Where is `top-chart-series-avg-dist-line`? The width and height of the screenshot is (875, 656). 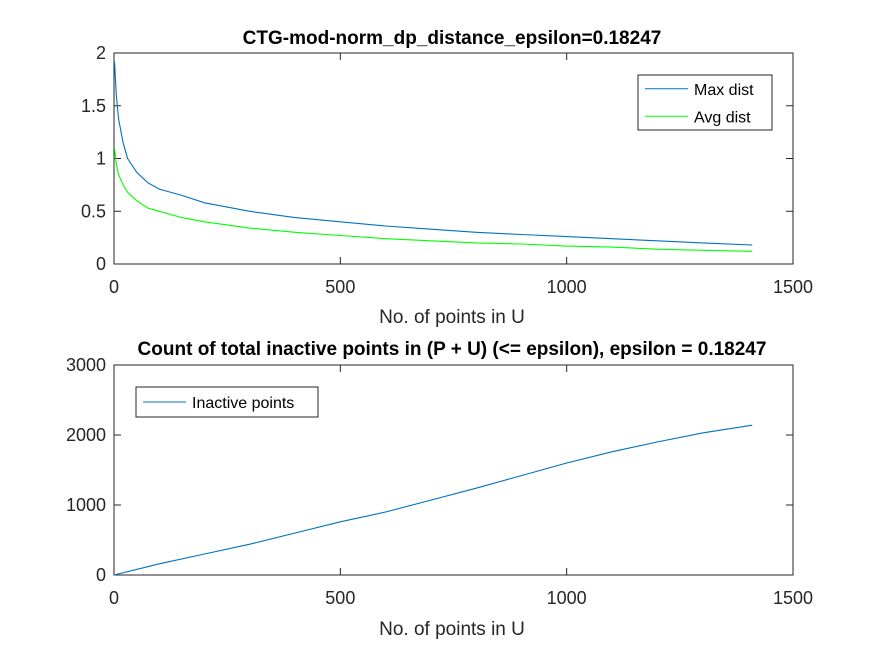
top-chart-series-avg-dist-line is located at coordinates (433, 199).